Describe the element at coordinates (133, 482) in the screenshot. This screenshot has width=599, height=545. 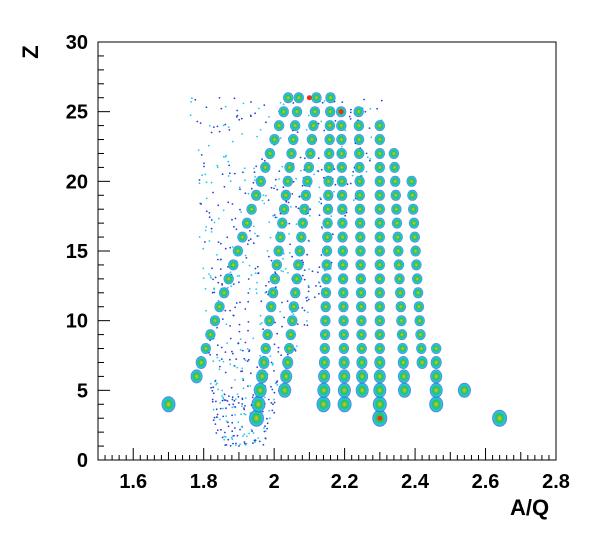
I see `x-tick-label: 1.6` at that location.